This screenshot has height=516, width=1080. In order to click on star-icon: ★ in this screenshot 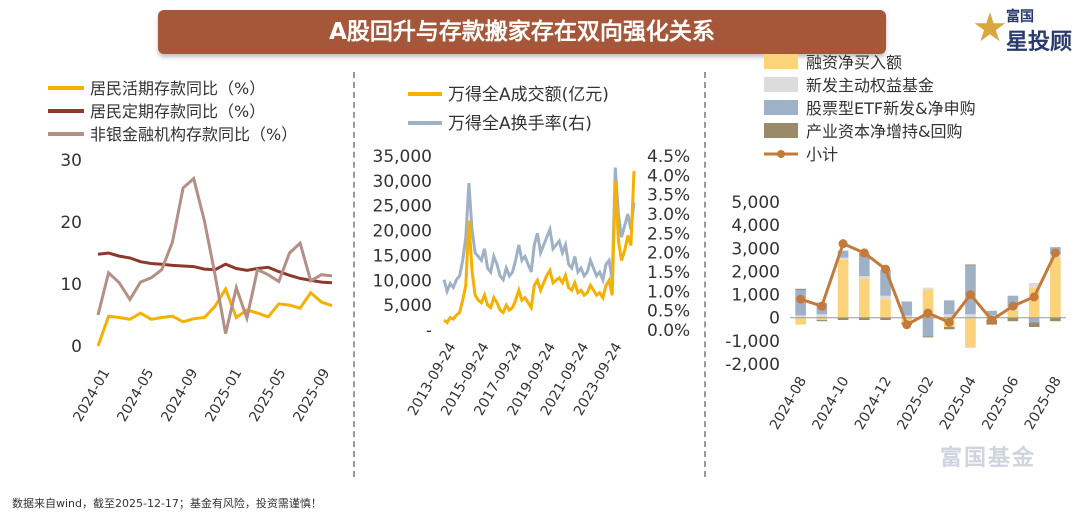, I will do `click(990, 28)`.